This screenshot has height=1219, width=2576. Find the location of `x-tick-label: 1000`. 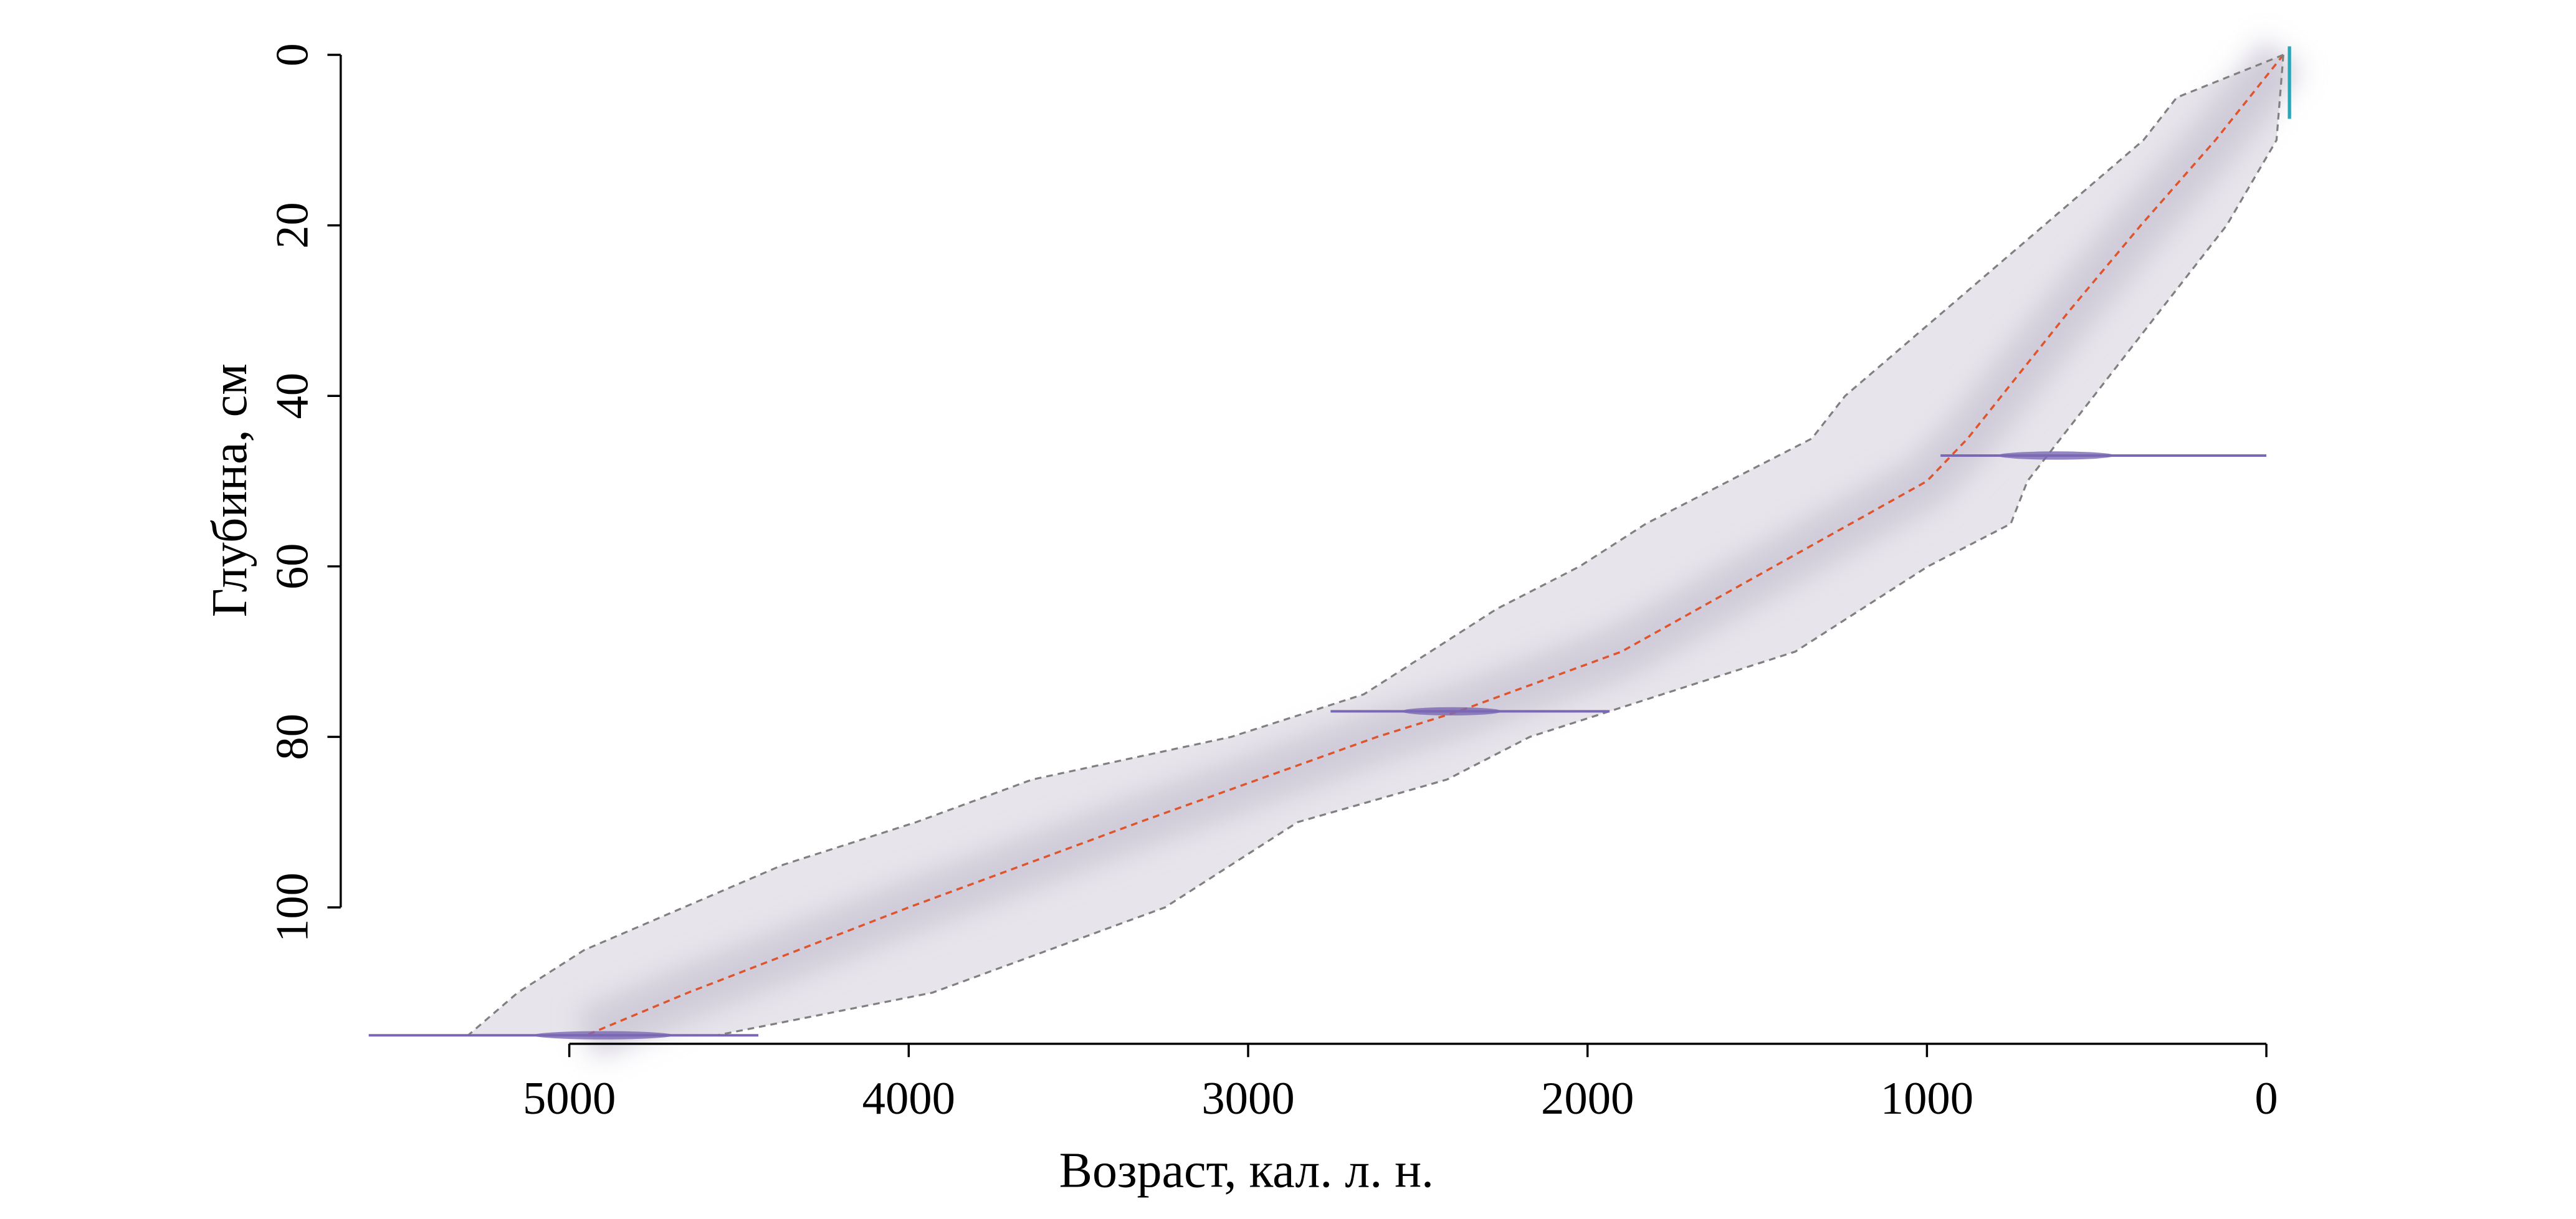

x-tick-label: 1000 is located at coordinates (1927, 1098).